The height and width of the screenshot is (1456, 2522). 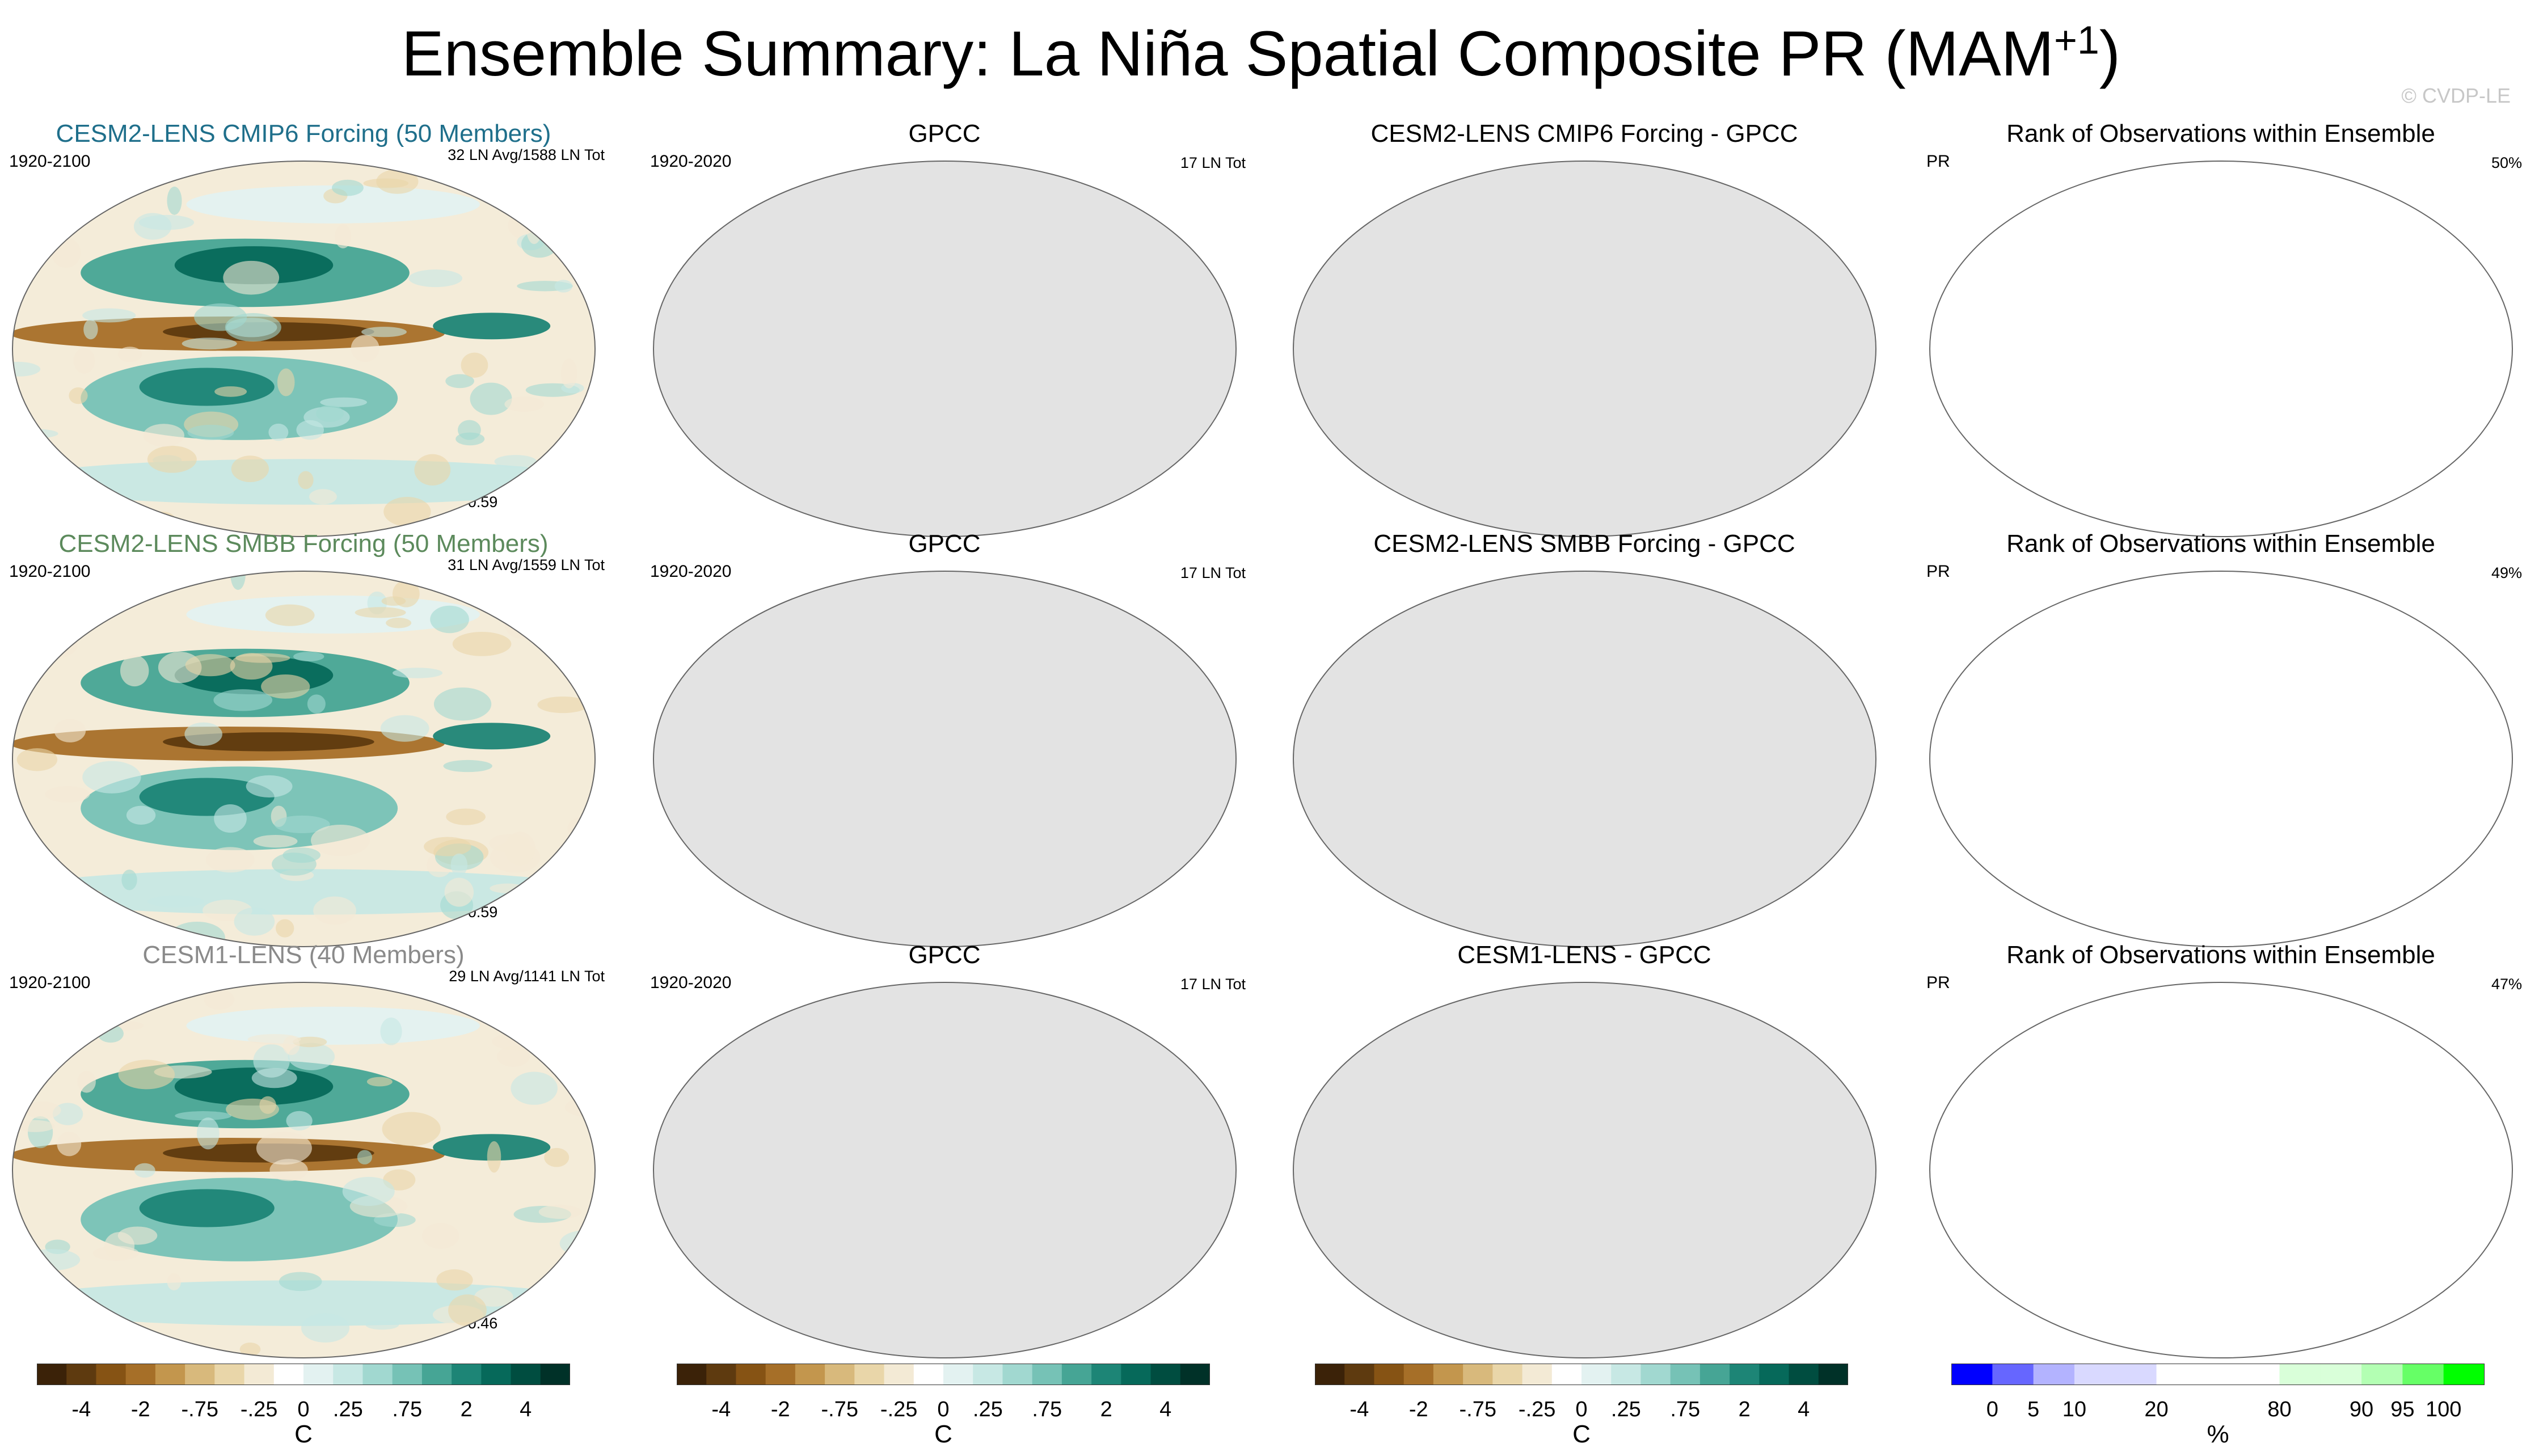 I want to click on colorbar-unit: %, so click(x=2218, y=1434).